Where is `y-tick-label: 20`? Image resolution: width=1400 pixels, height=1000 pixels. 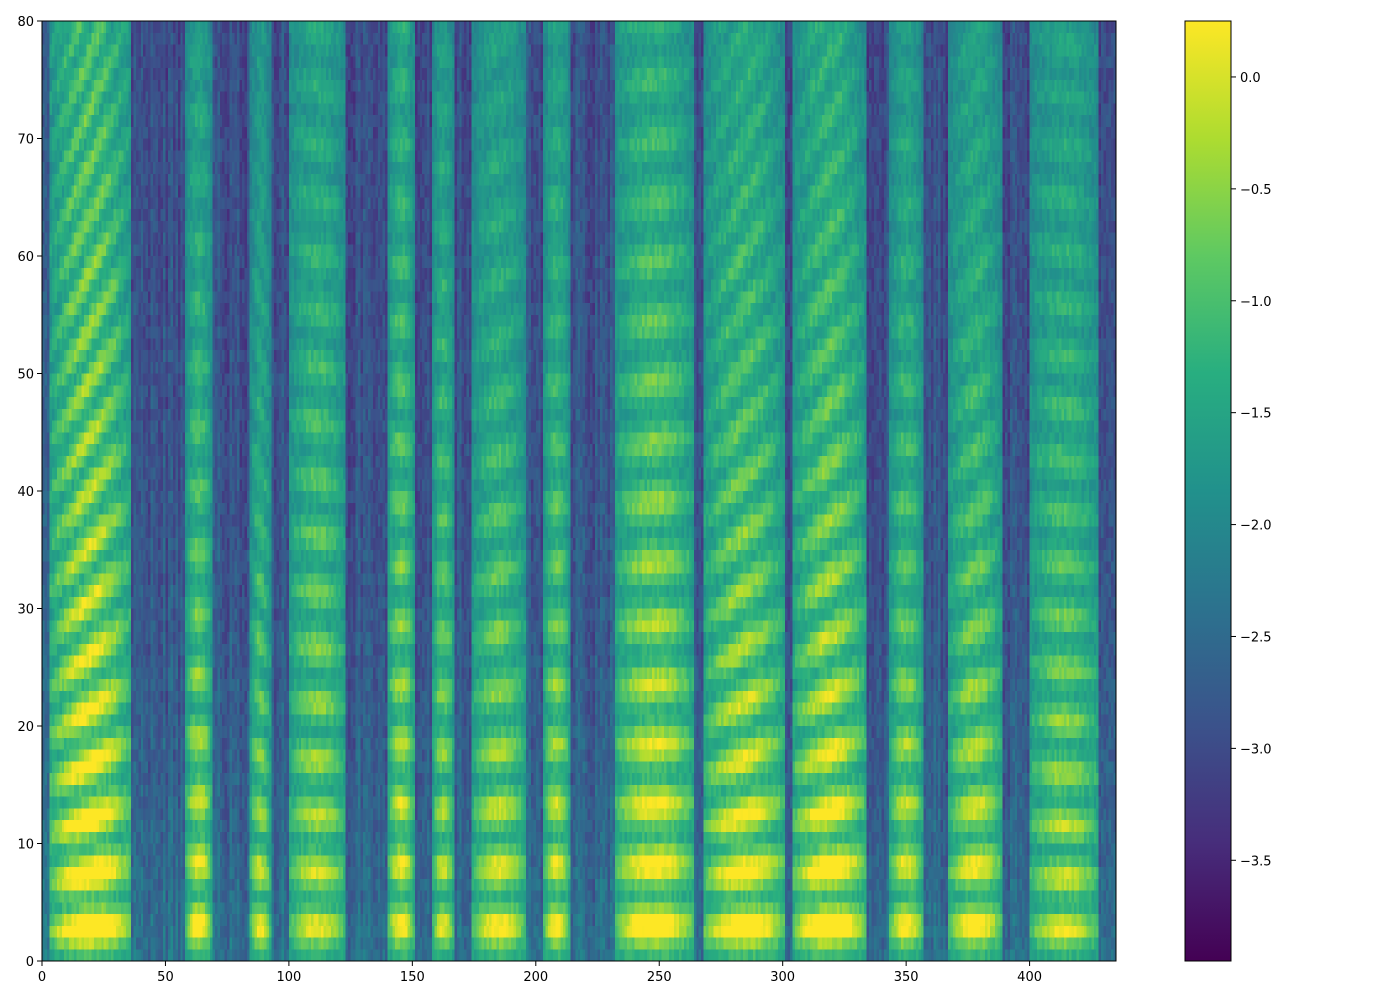
y-tick-label: 20 is located at coordinates (25, 727).